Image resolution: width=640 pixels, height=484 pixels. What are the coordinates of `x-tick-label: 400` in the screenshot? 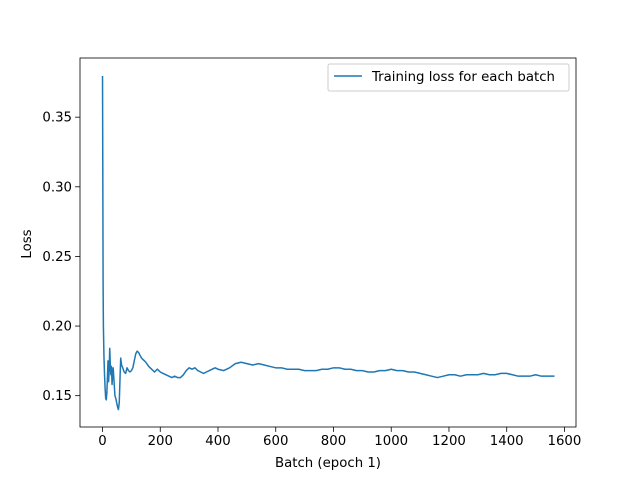 It's located at (217, 441).